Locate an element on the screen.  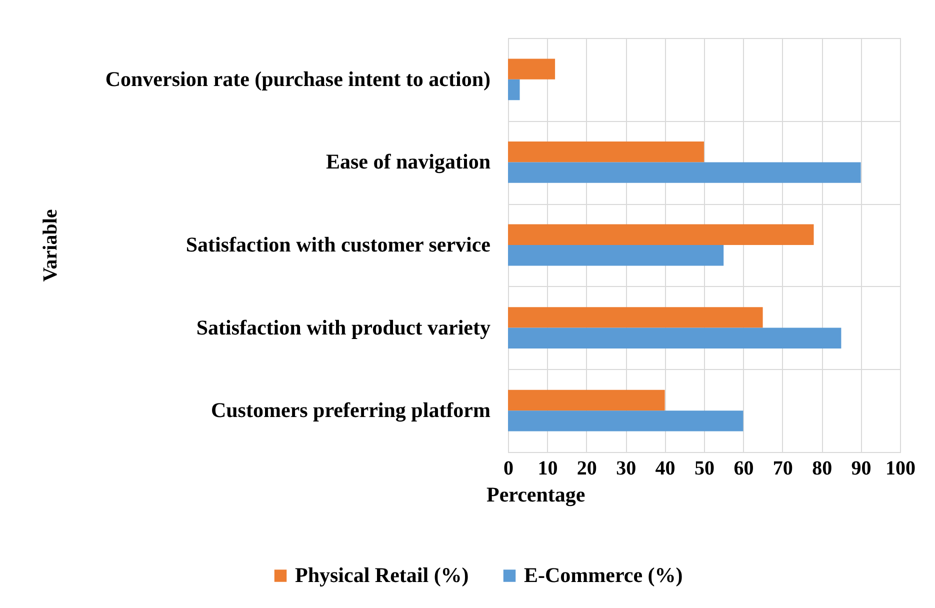
x-tick-label: 30 is located at coordinates (626, 469).